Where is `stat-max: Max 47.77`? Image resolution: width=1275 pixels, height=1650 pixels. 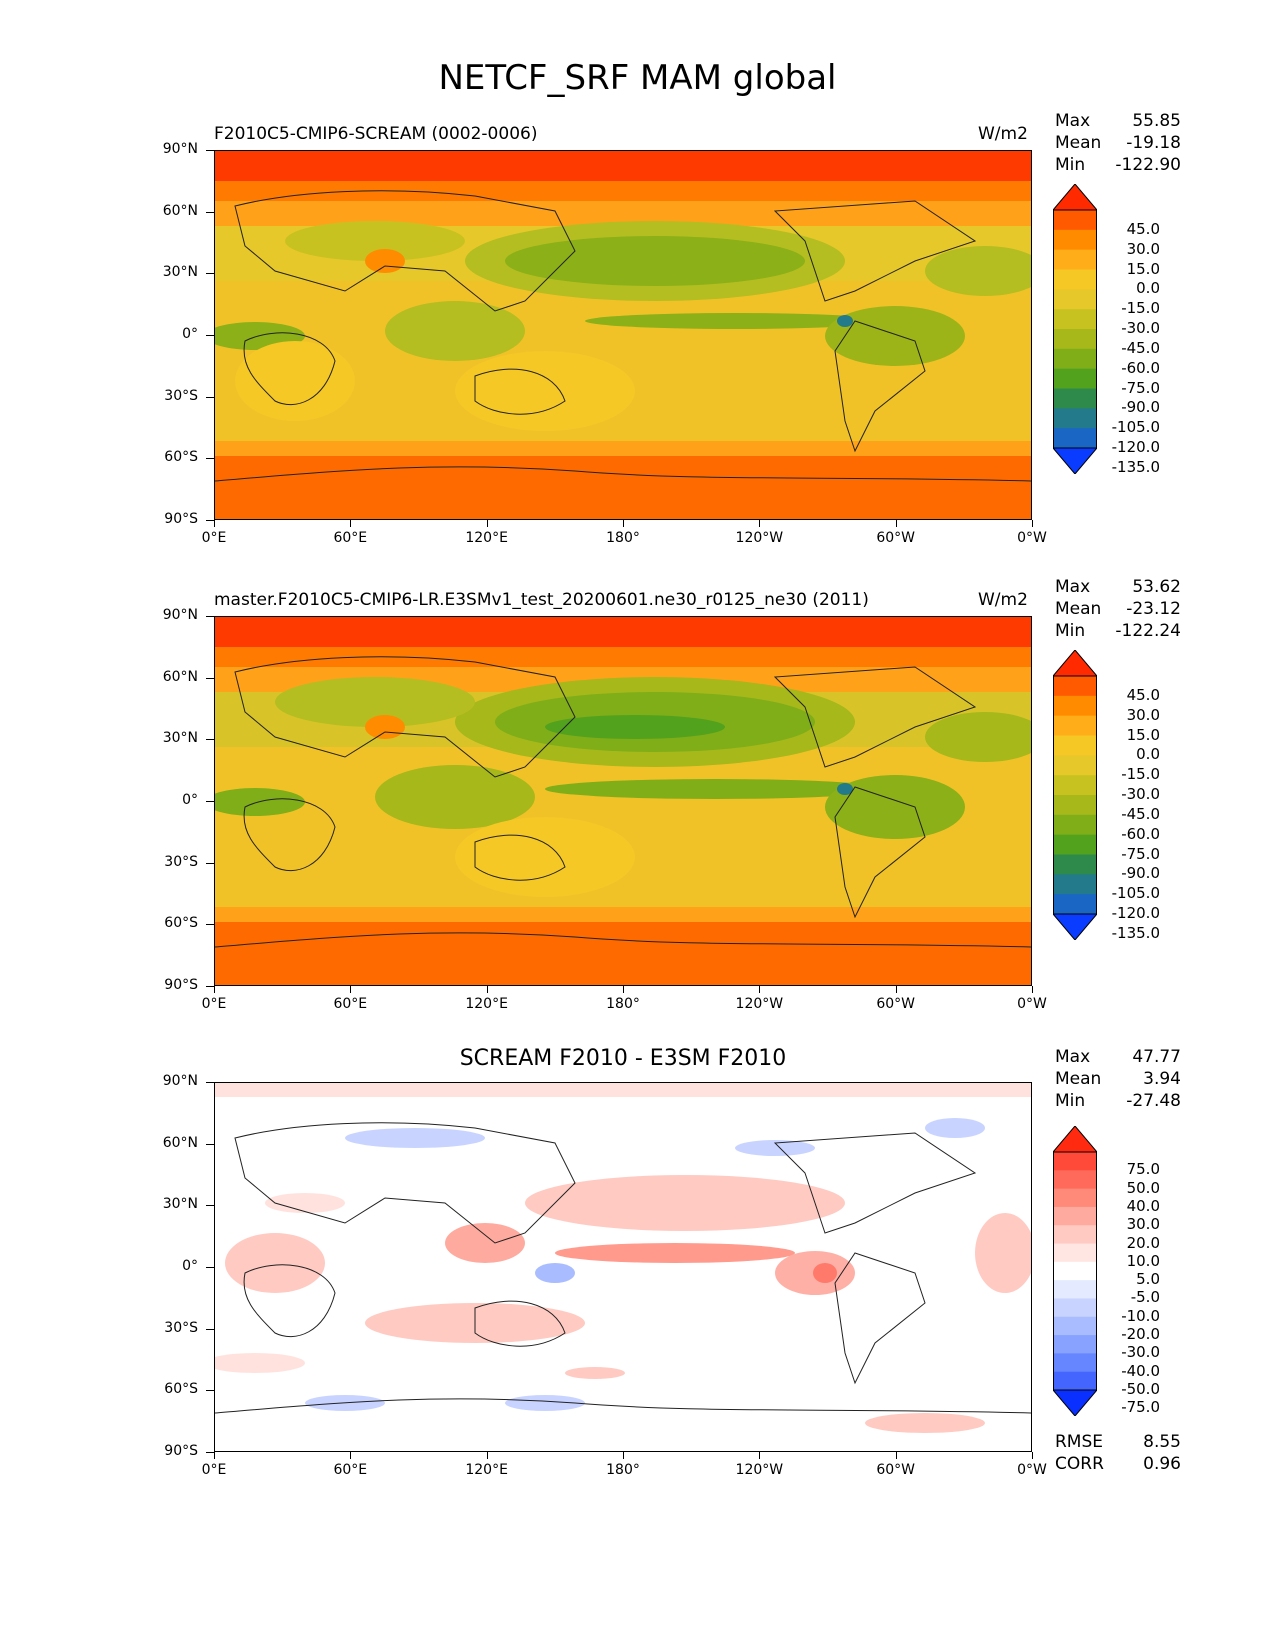
stat-max: Max 47.77 is located at coordinates (1118, 1057).